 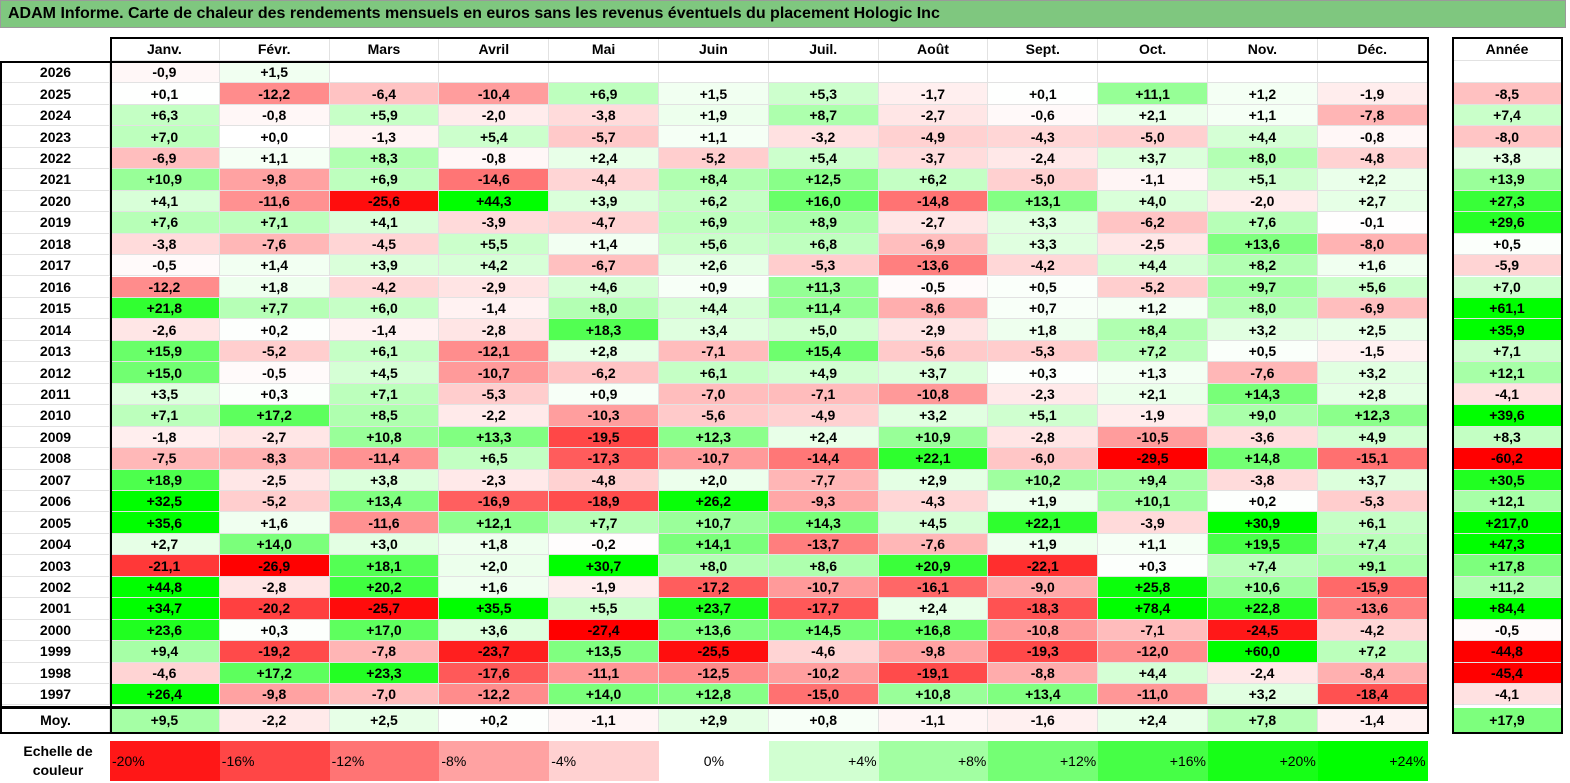 I want to click on heatmap-cell: +12,1, so click(x=494, y=523).